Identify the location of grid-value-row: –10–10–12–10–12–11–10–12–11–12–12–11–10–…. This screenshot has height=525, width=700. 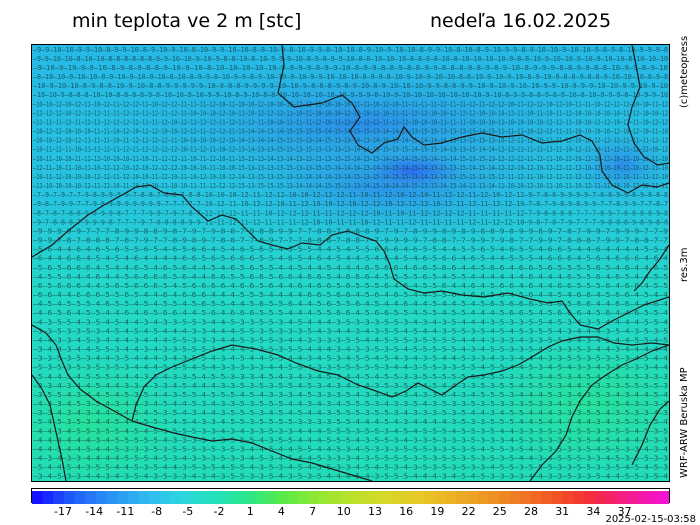
(350, 104).